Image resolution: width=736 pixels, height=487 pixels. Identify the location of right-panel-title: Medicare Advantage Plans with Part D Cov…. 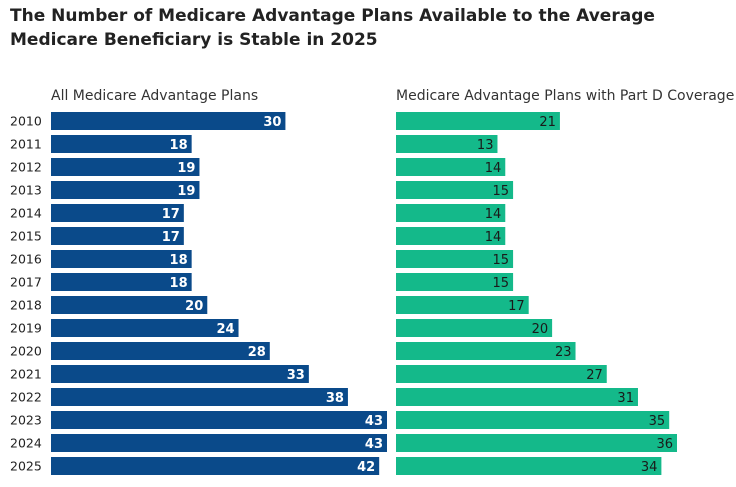
(565, 96).